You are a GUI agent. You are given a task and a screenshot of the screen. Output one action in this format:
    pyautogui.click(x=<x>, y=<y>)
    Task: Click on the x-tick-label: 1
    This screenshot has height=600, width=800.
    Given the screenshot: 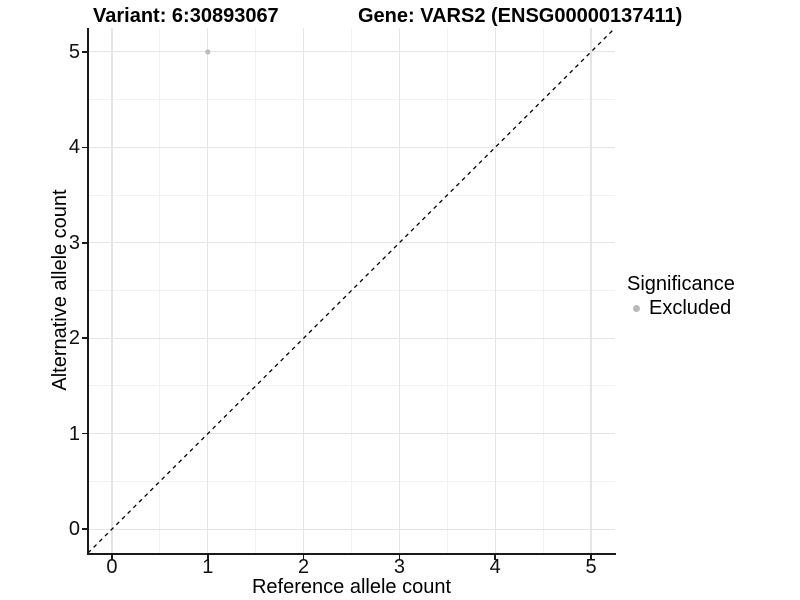 What is the action you would take?
    pyautogui.click(x=208, y=567)
    